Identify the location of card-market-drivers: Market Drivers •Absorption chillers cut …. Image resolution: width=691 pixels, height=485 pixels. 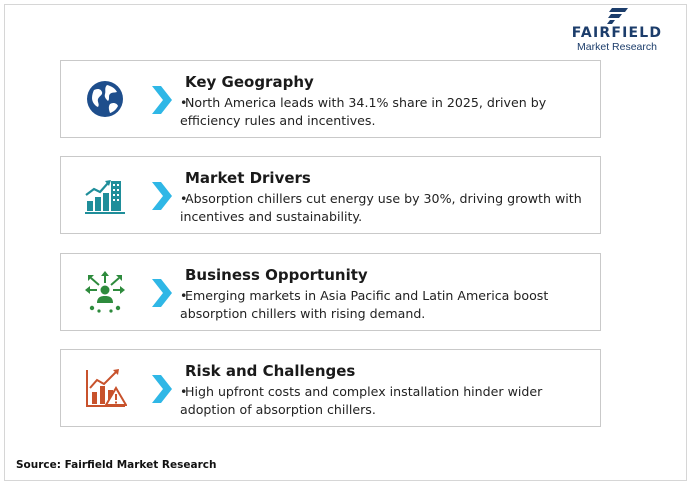
(330, 195).